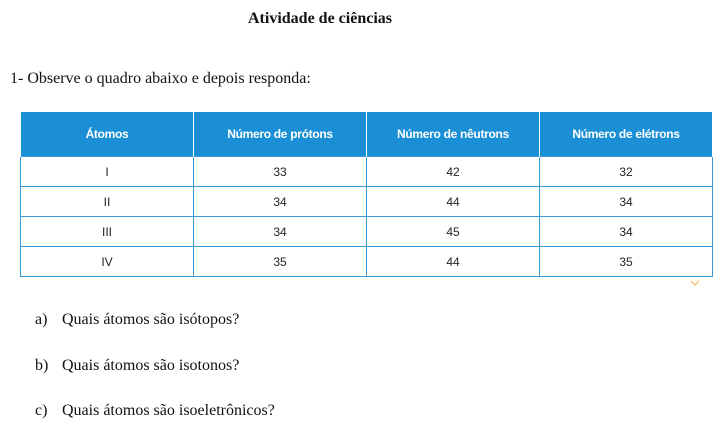  What do you see at coordinates (41, 319) in the screenshot?
I see `item-label: a)` at bounding box center [41, 319].